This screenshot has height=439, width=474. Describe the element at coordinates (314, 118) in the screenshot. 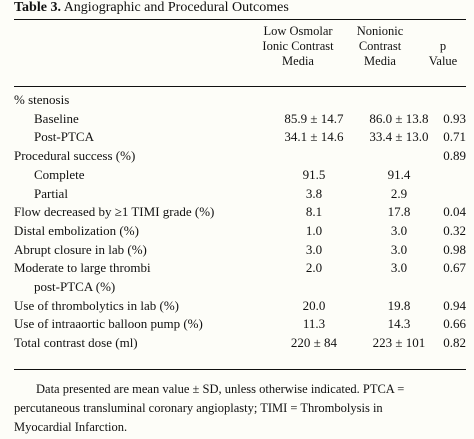

I see `low-osmolar-value: 85.9 ± 14.7` at that location.